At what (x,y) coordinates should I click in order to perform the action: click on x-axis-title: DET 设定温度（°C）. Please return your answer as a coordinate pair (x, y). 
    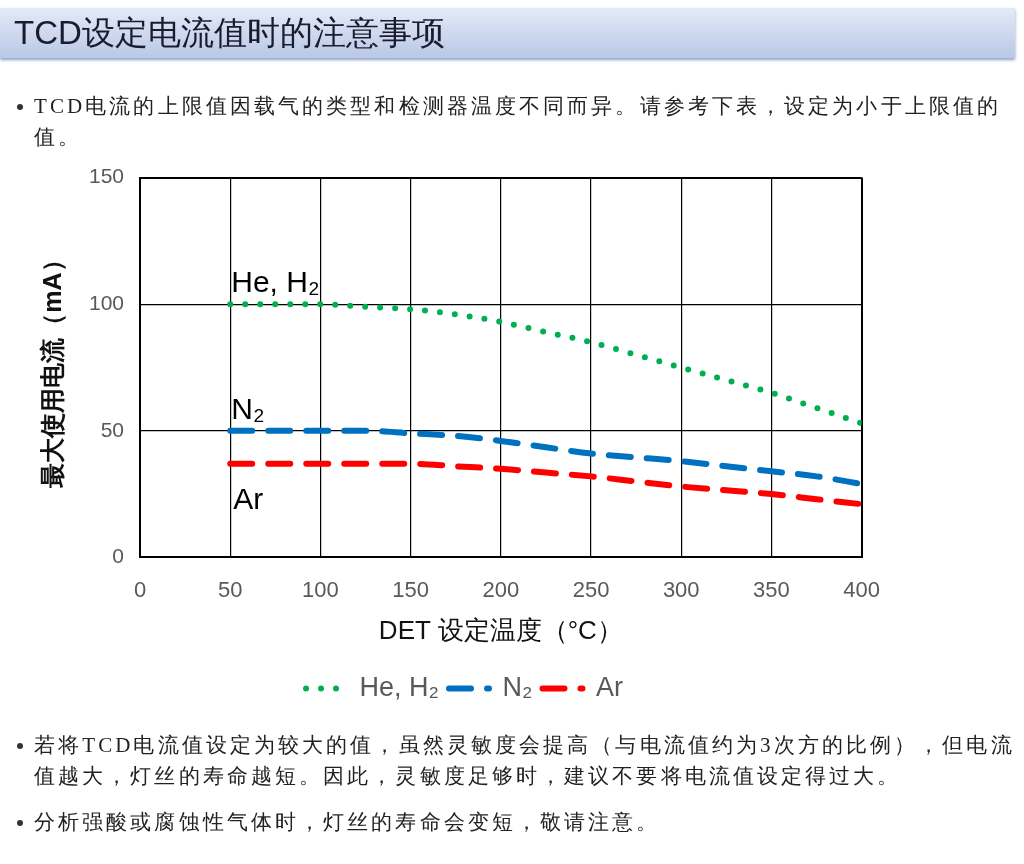
    Looking at the image, I should click on (500, 629).